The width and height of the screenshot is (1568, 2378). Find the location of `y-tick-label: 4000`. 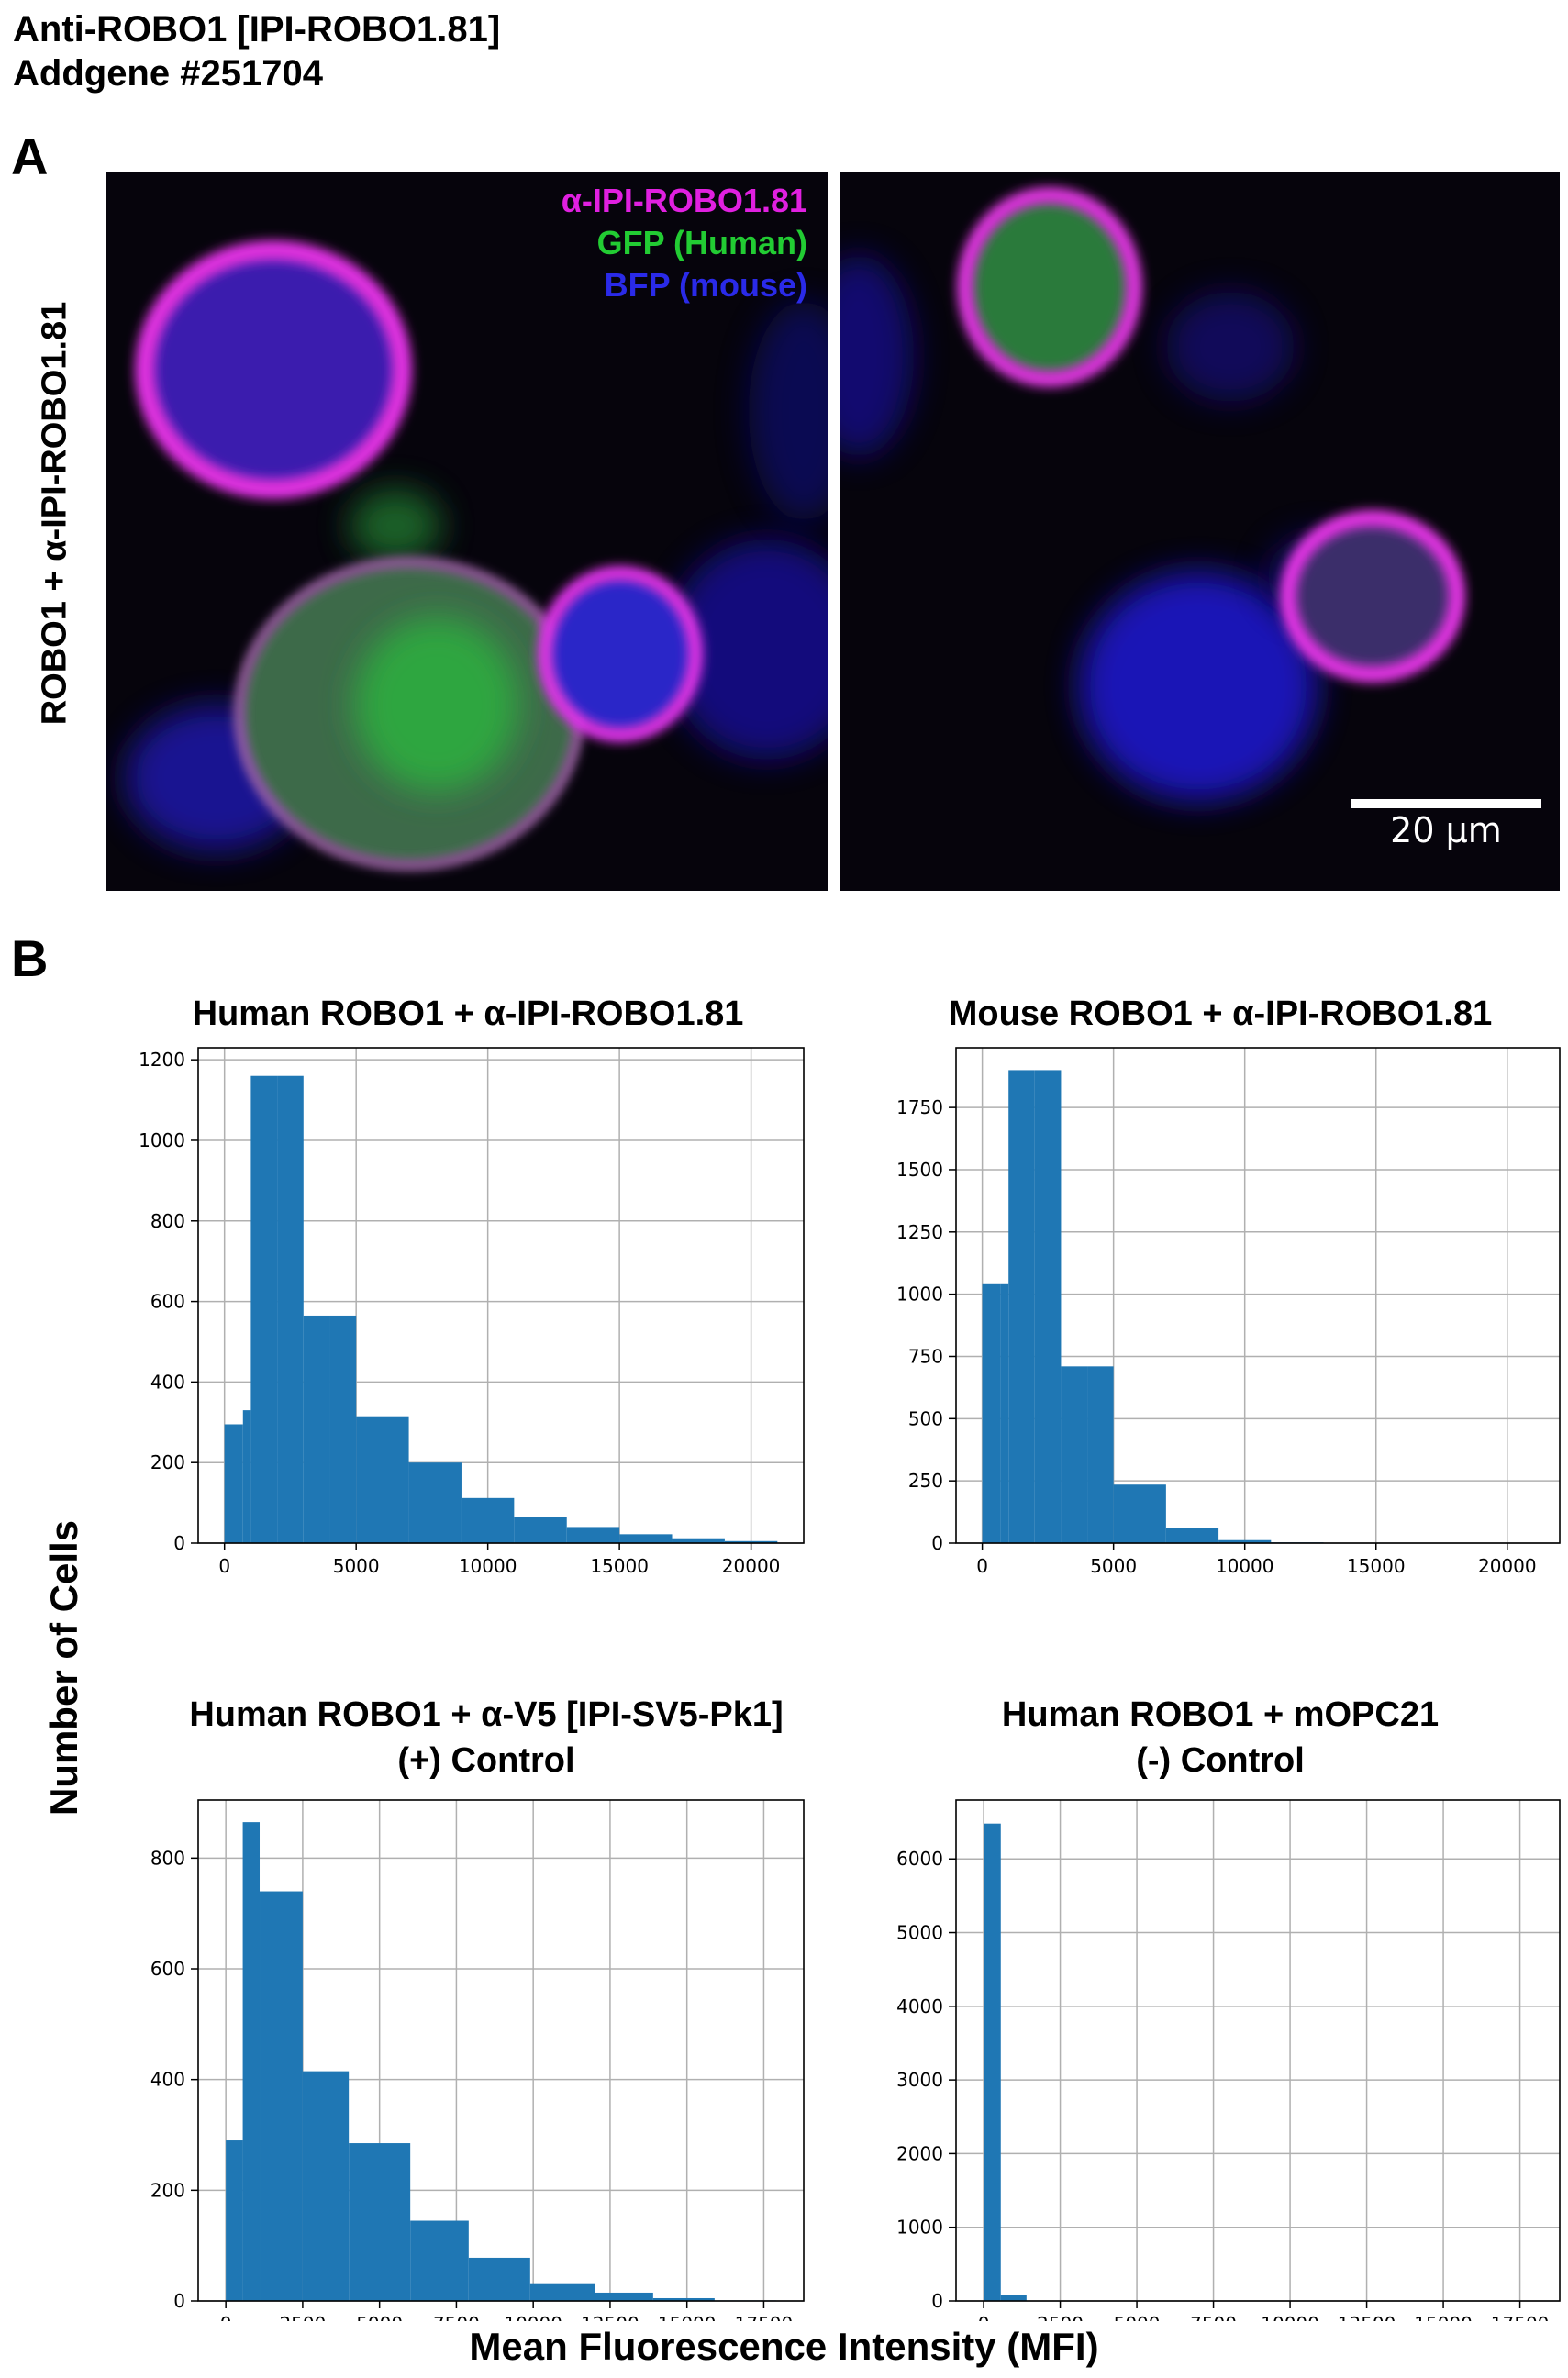

y-tick-label: 4000 is located at coordinates (920, 2006).